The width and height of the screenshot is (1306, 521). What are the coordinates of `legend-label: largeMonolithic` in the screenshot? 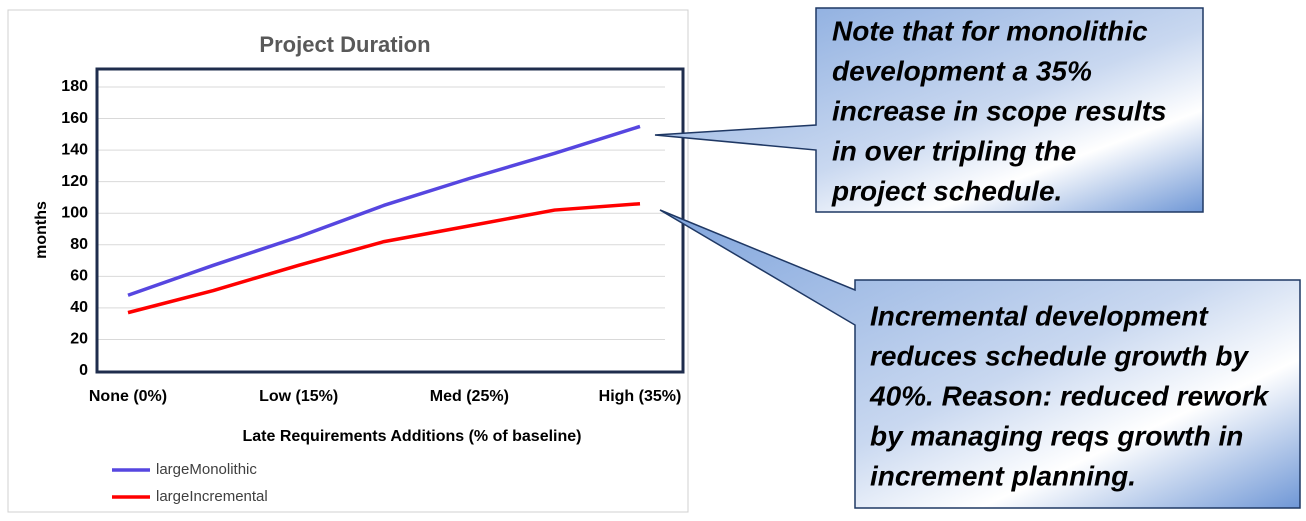 It's located at (206, 469).